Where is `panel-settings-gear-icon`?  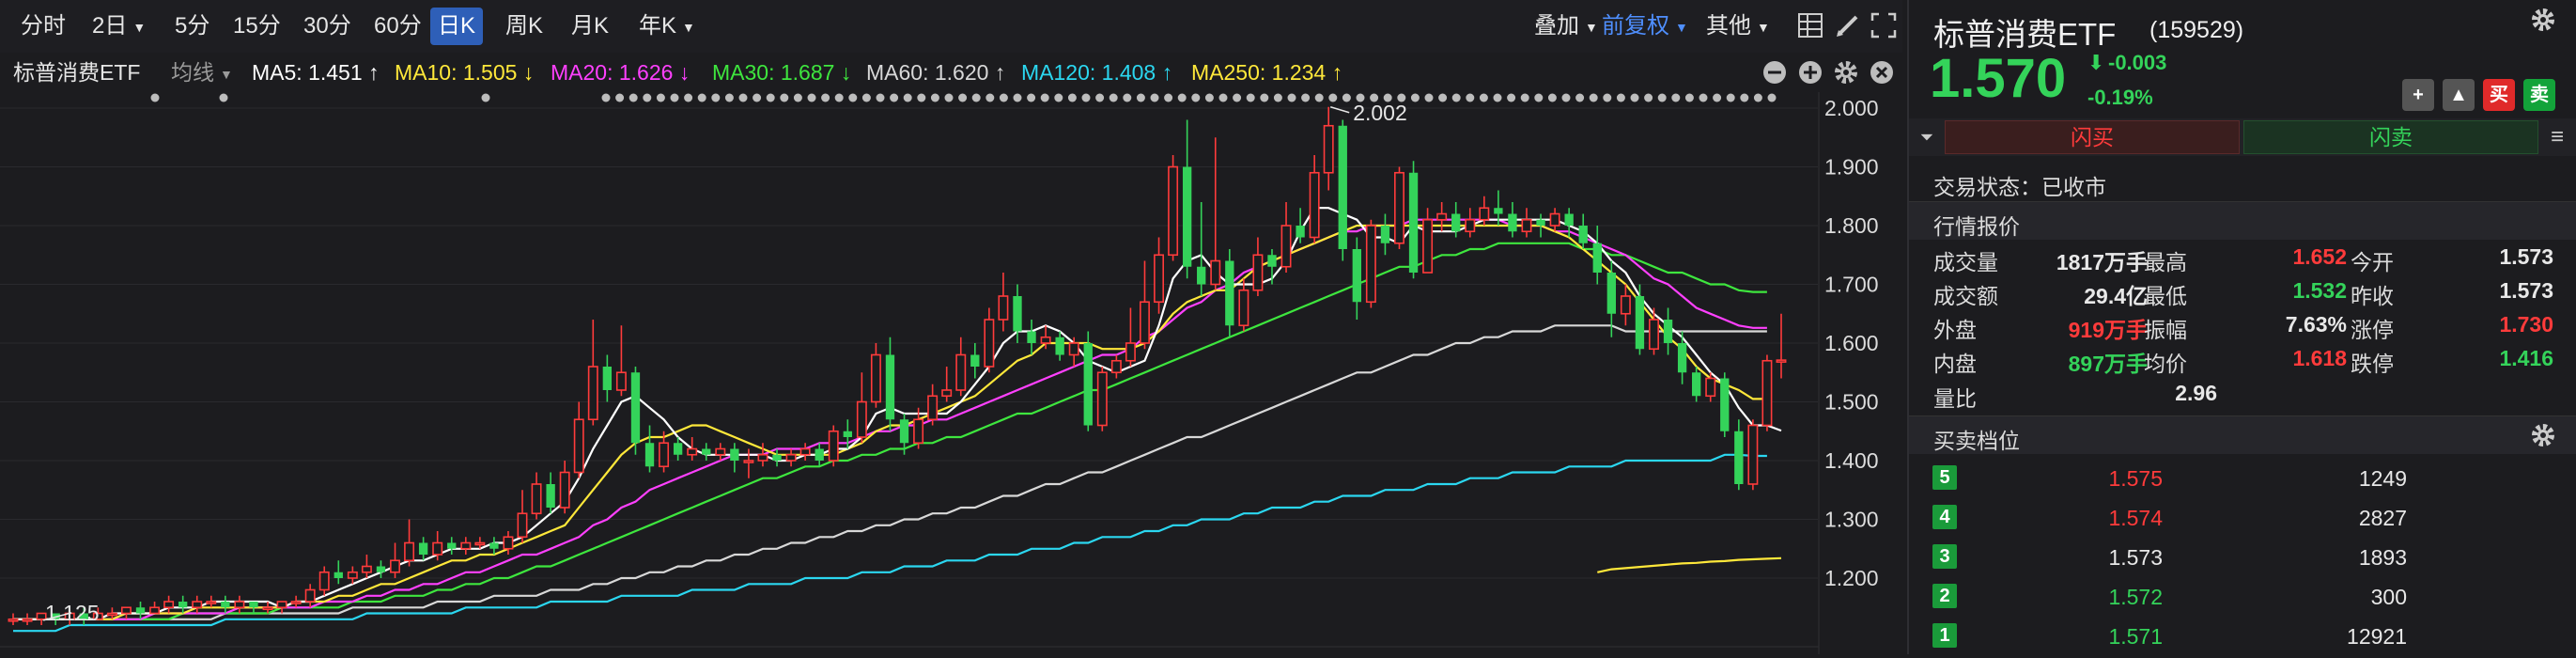
panel-settings-gear-icon is located at coordinates (2543, 20).